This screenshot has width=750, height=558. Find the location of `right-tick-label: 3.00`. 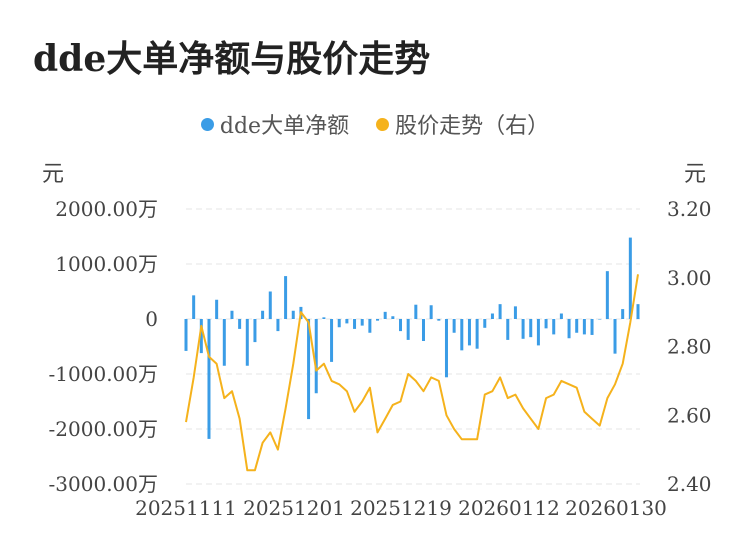

right-tick-label: 3.00 is located at coordinates (689, 278).